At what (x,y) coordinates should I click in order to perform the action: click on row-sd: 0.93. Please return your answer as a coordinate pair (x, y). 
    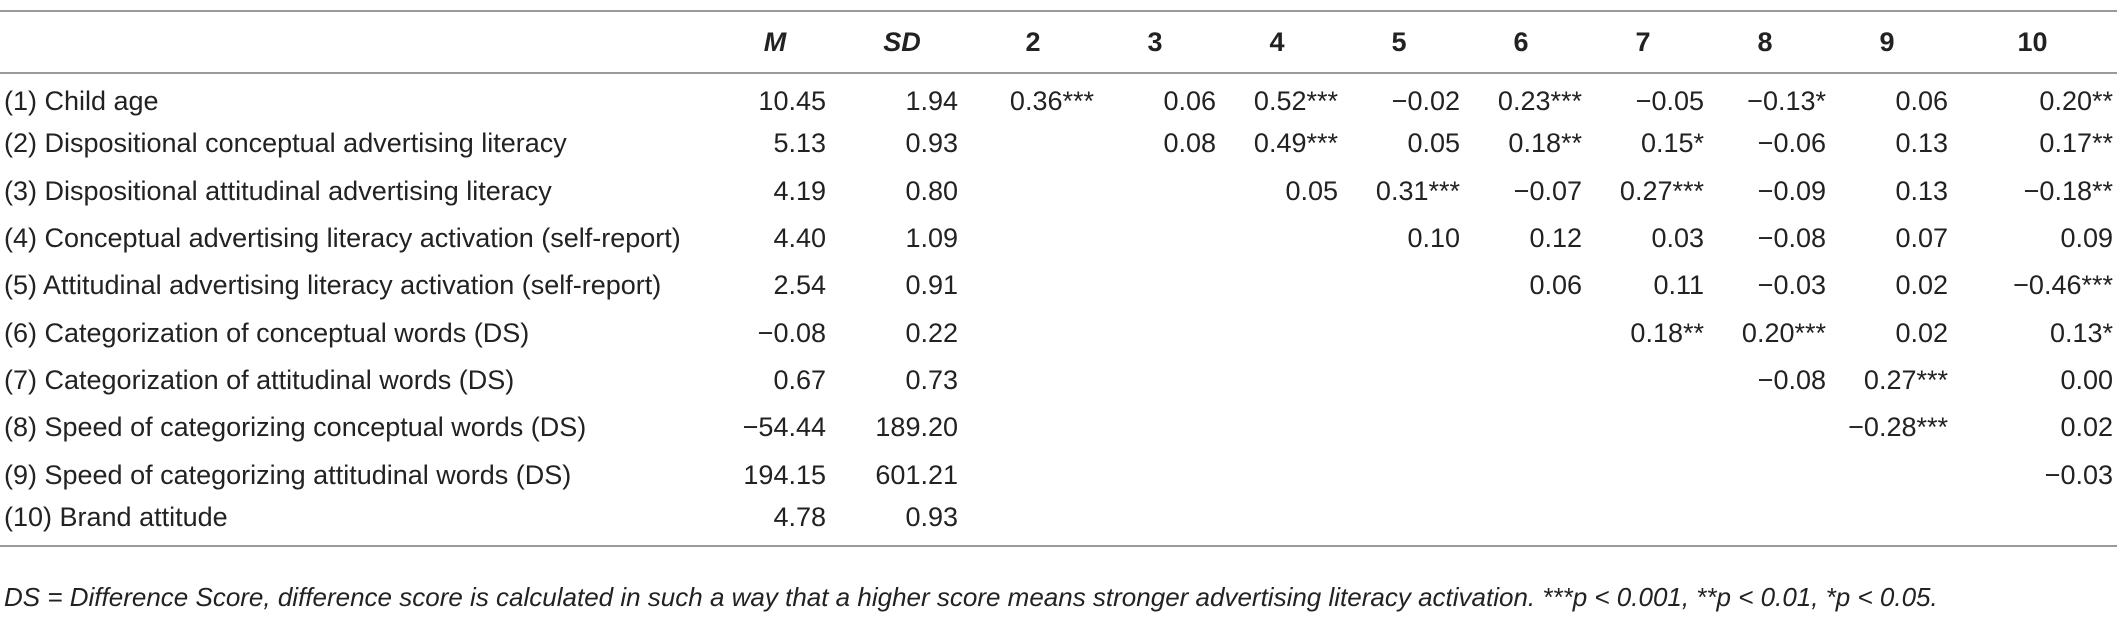
    Looking at the image, I should click on (902, 522).